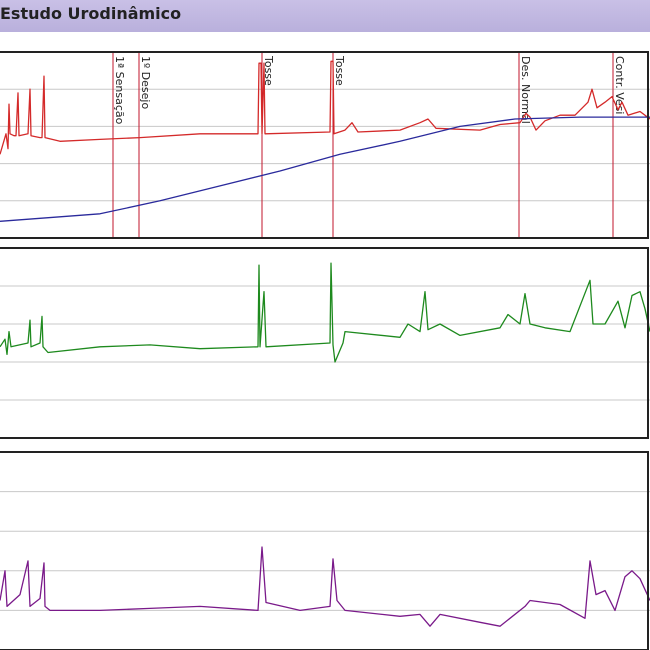  I want to click on event-label: Contr. Vesi, so click(619, 85).